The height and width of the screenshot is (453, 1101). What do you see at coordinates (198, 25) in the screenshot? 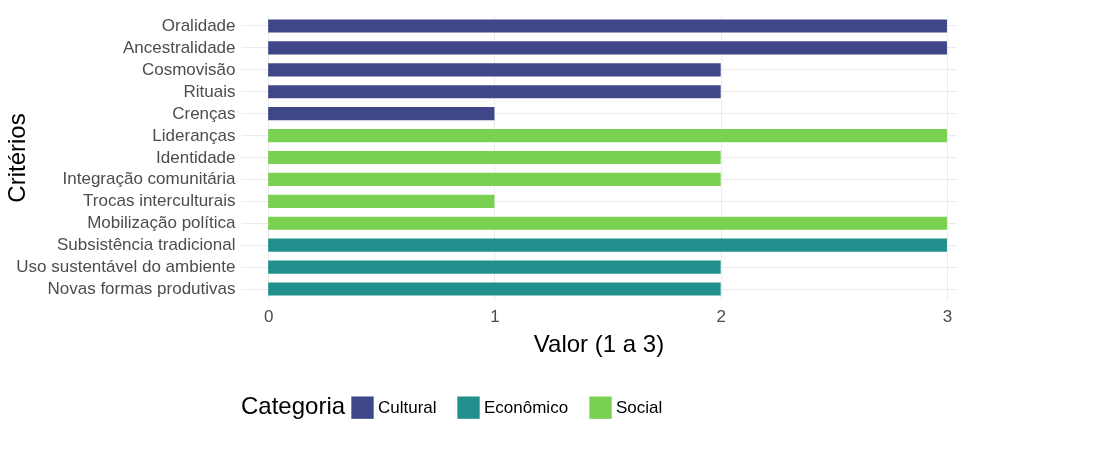
I see `y-tick-label: Oralidade` at bounding box center [198, 25].